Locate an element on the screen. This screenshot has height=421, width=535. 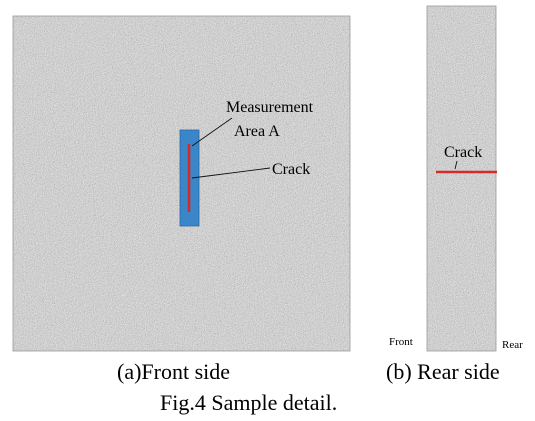
rear-crack-label: Crack is located at coordinates (463, 152).